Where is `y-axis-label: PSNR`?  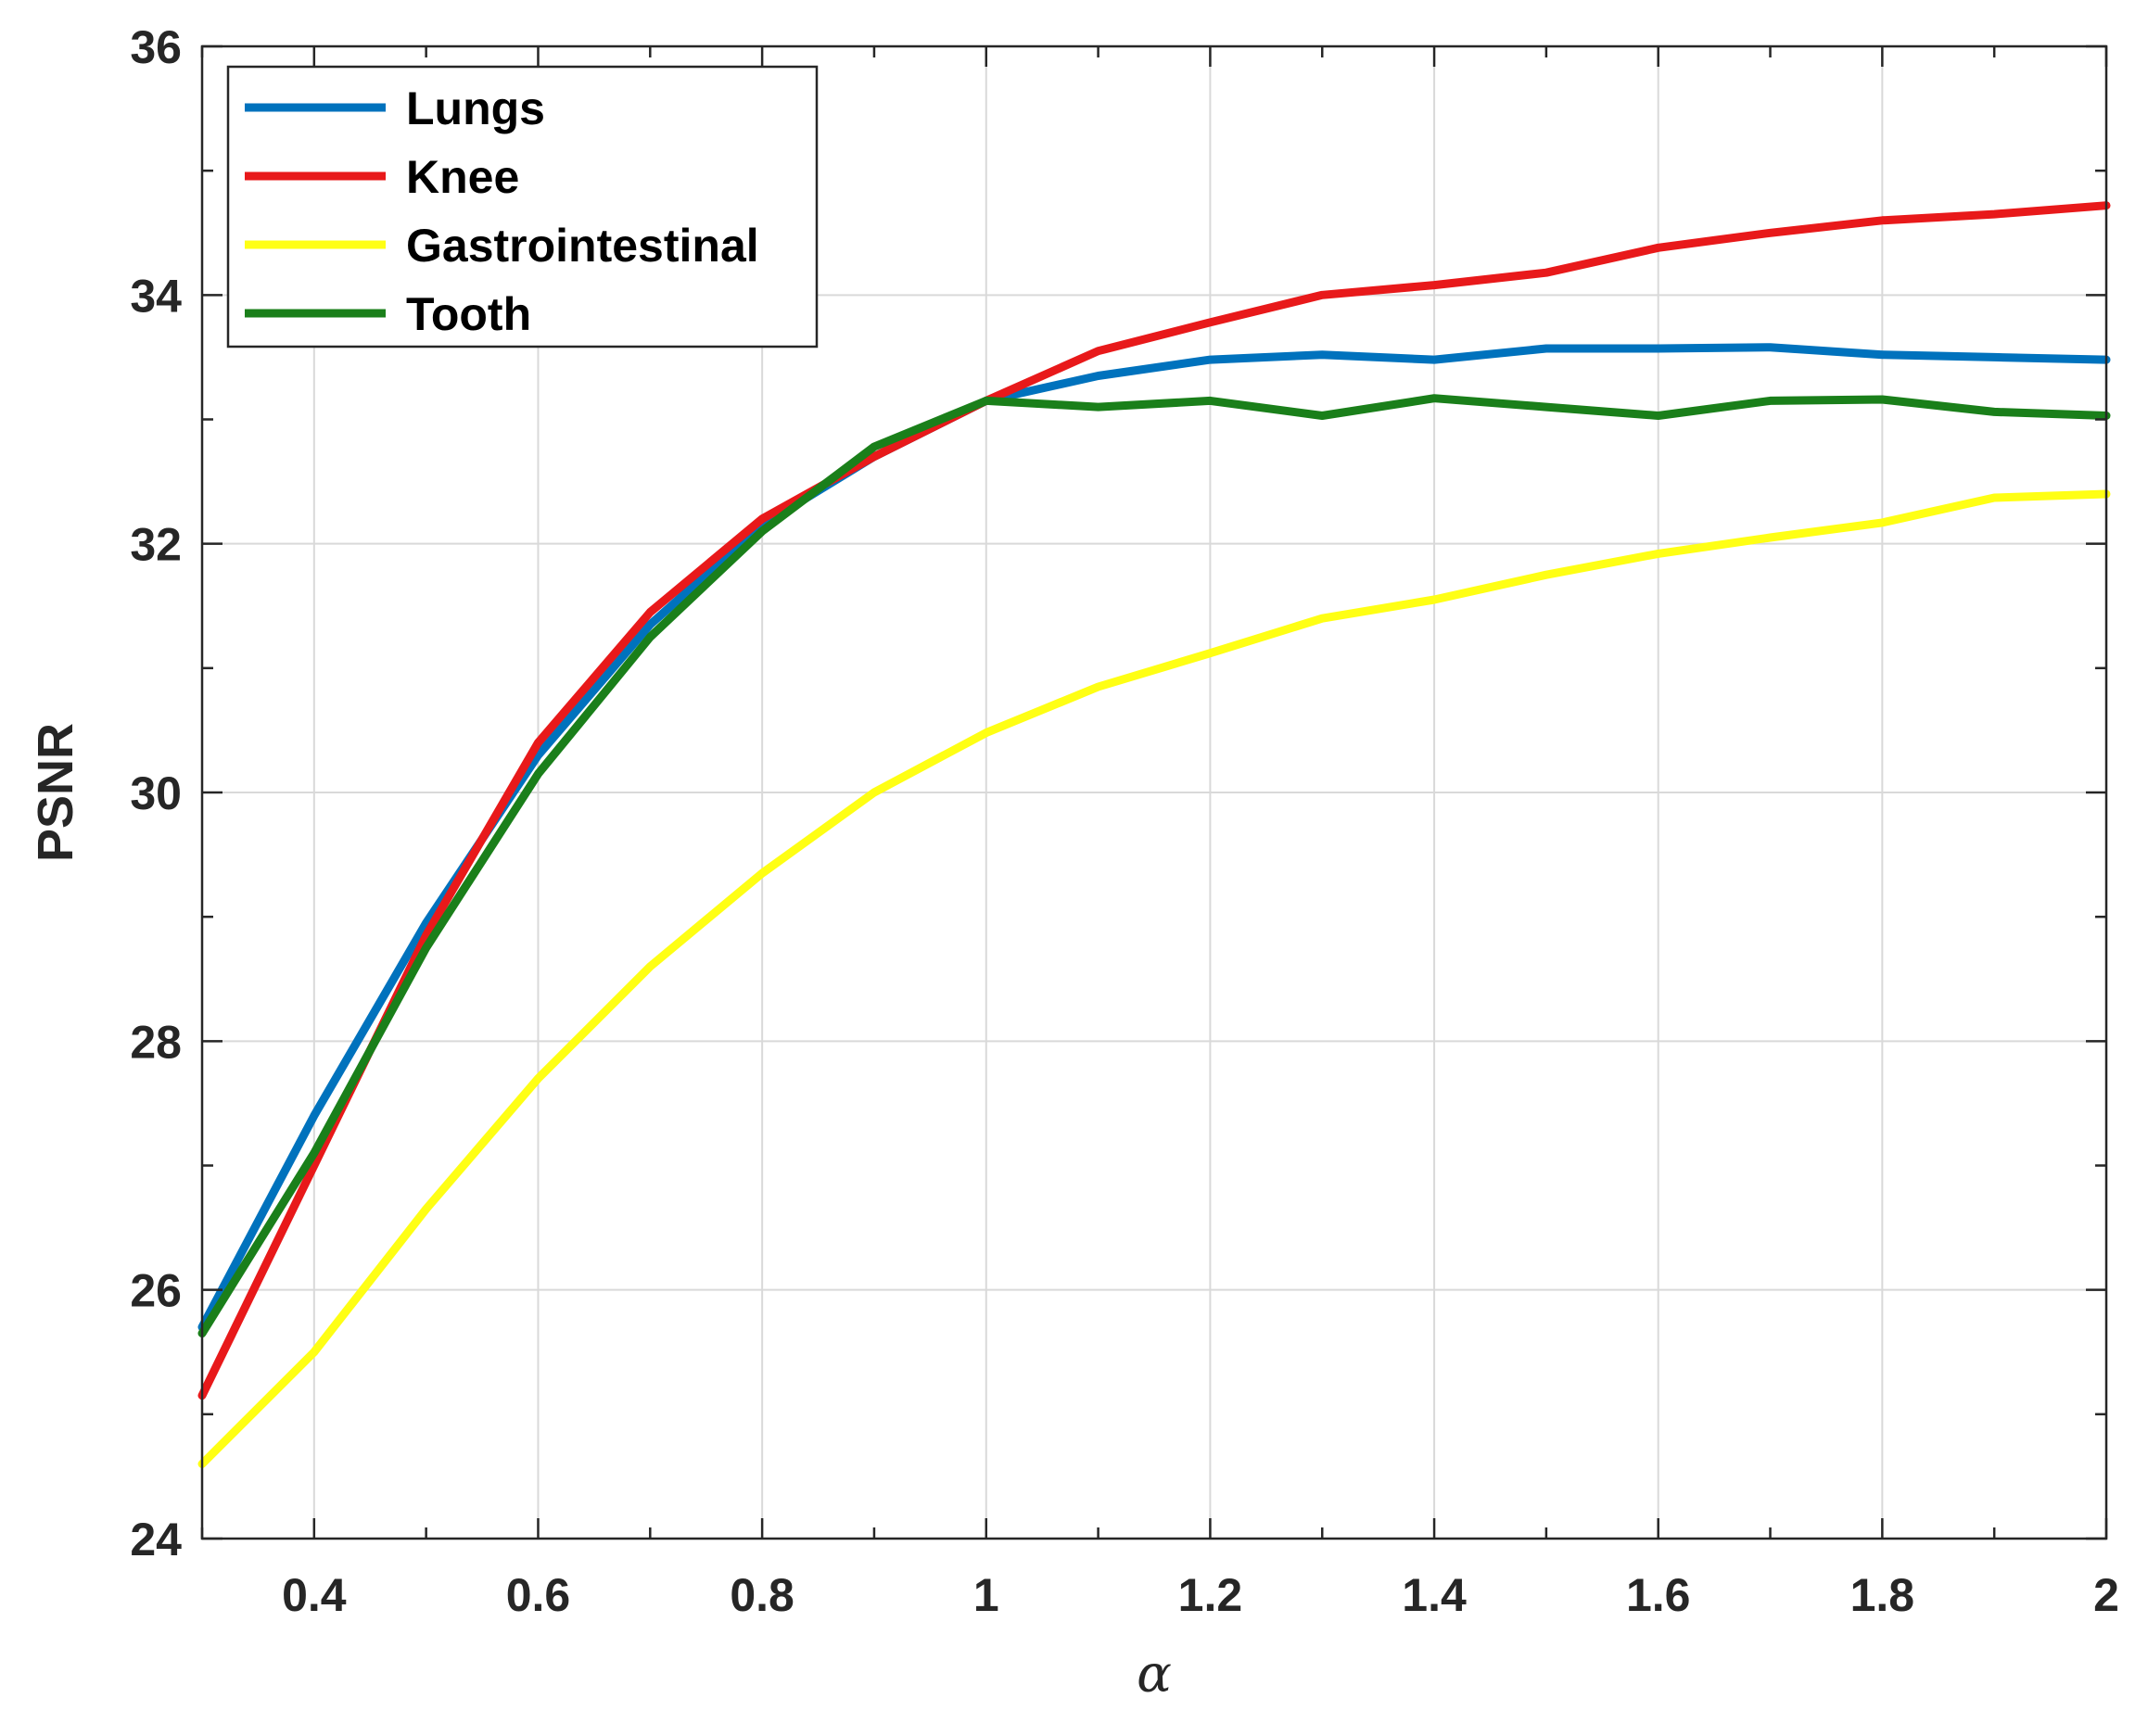
y-axis-label: PSNR is located at coordinates (55, 792).